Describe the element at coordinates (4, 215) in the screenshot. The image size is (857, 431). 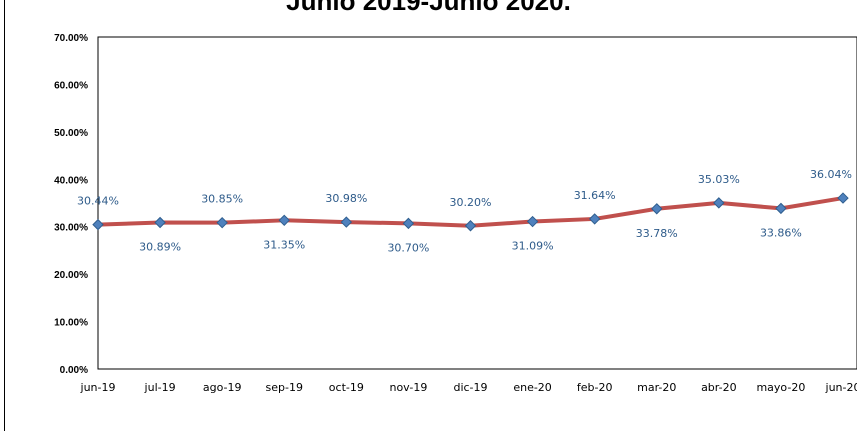
I see `chart-frame-left-border` at that location.